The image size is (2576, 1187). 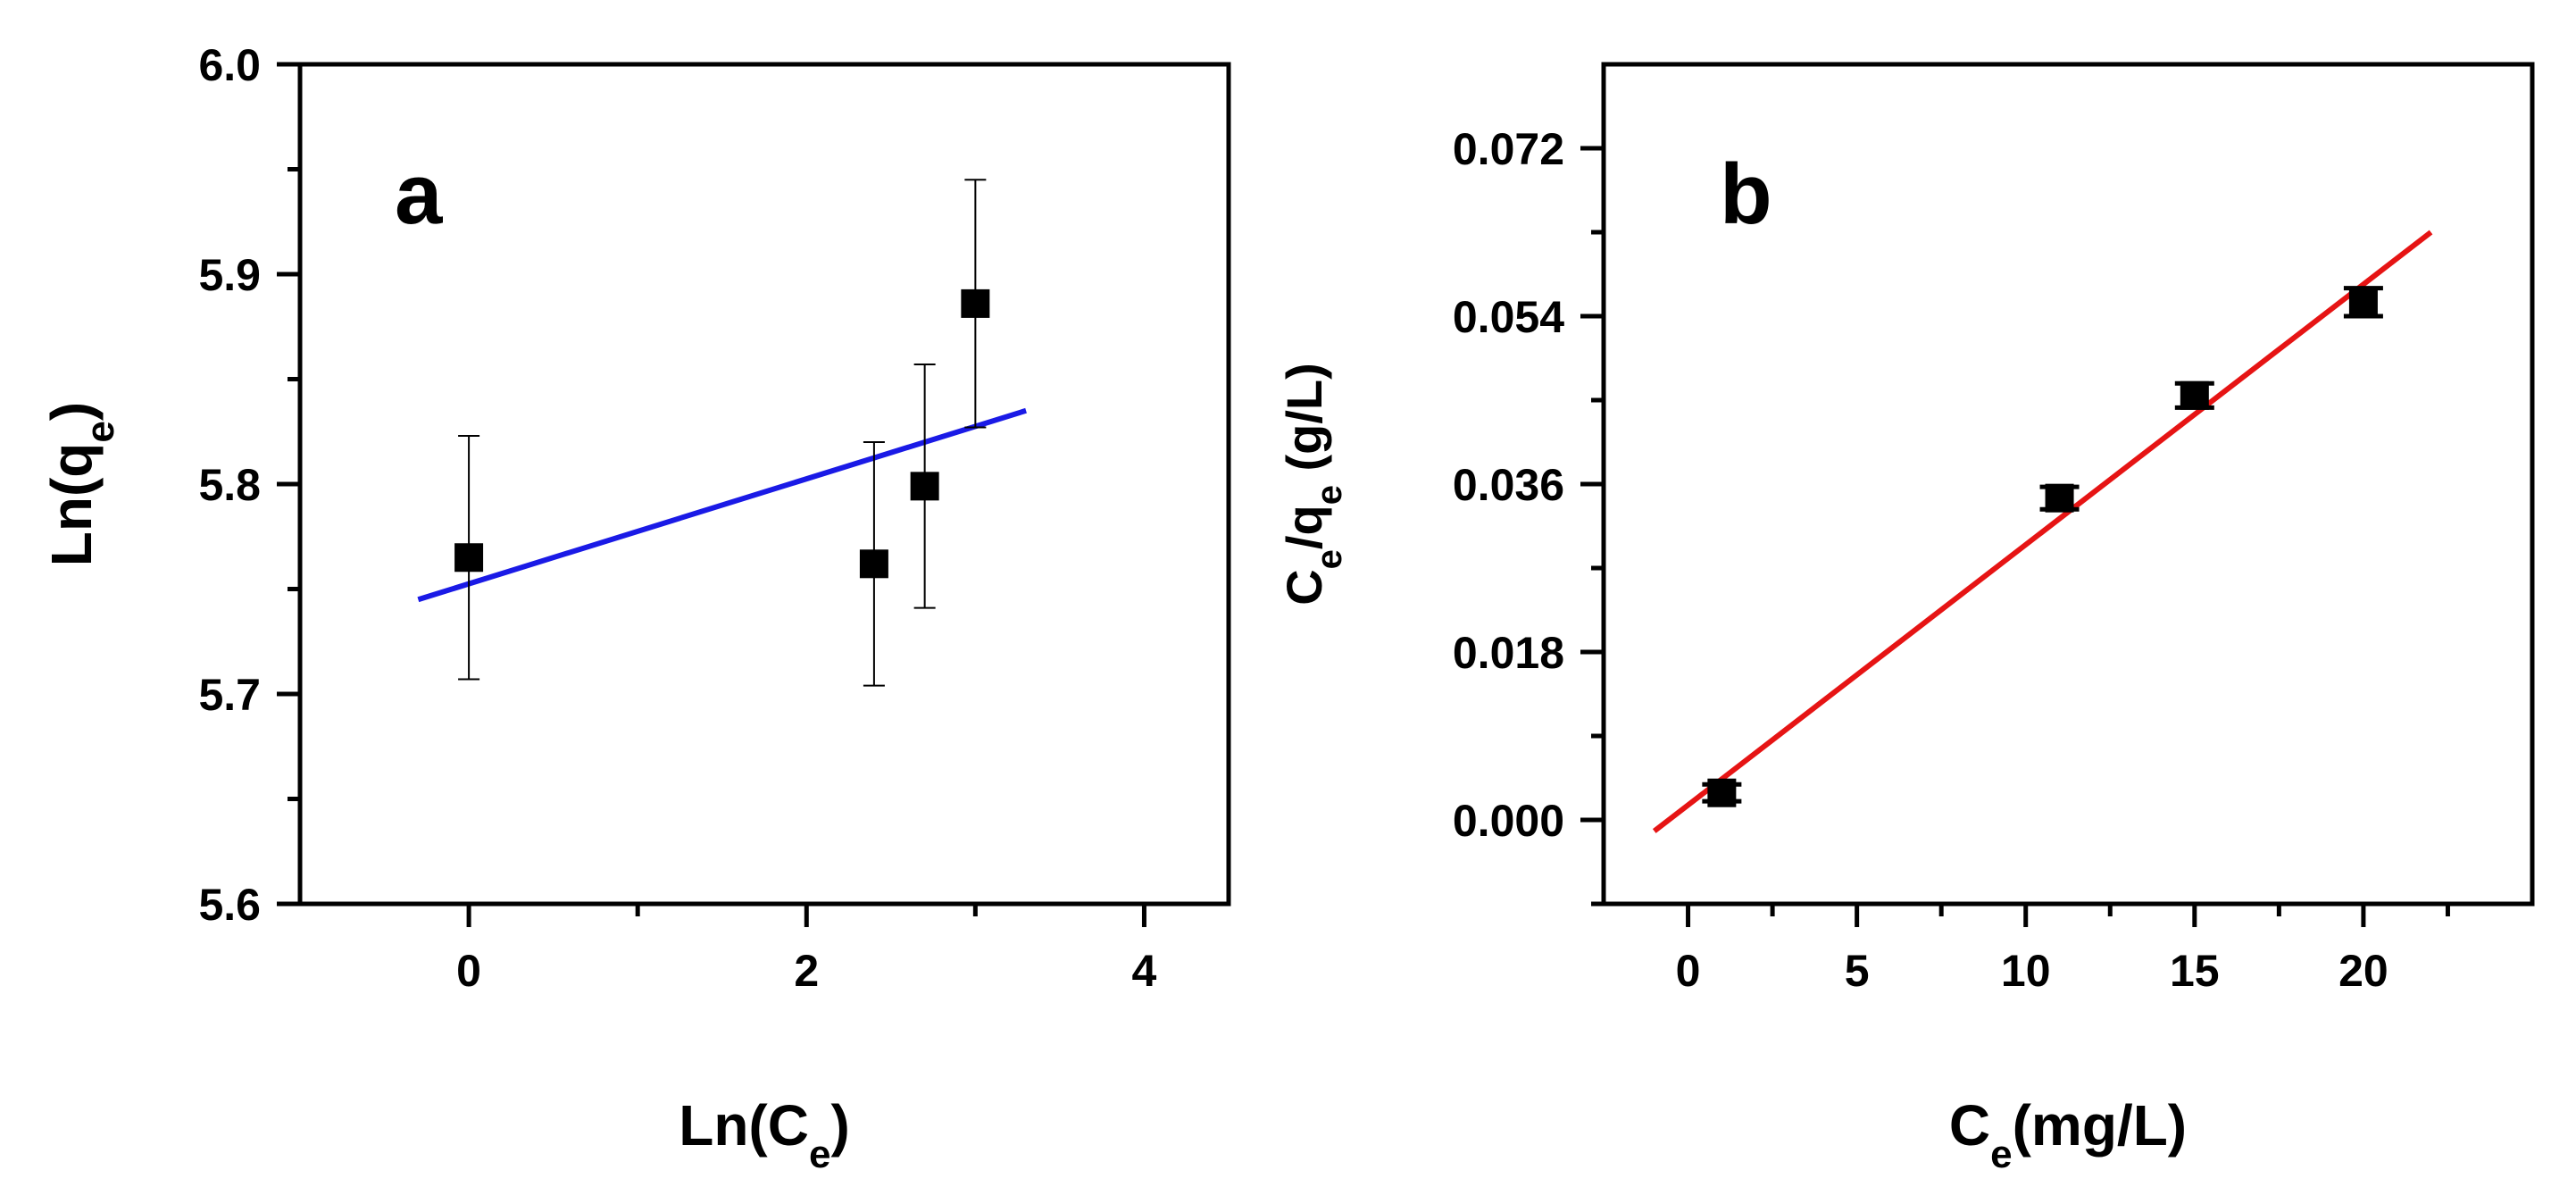 I want to click on panel-a-xtick-label: 0, so click(x=468, y=971).